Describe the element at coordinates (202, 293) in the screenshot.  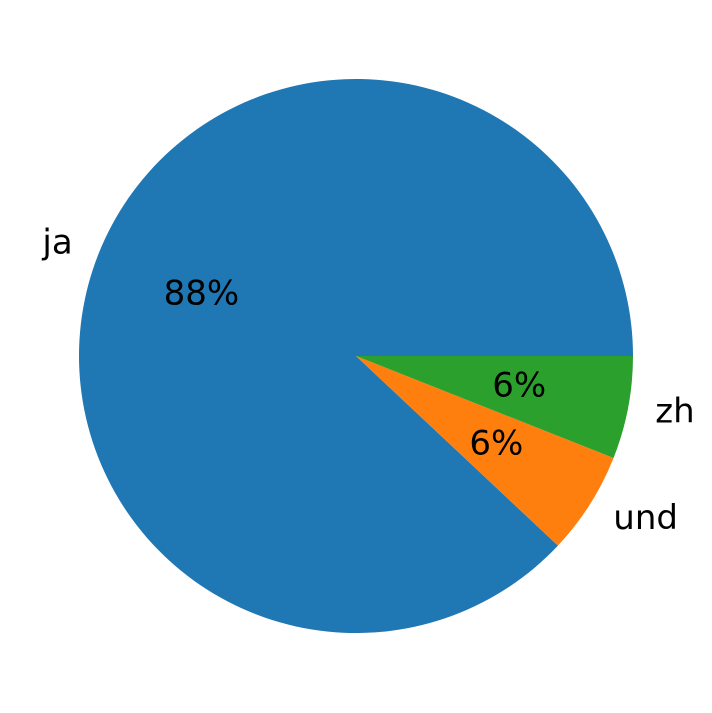
I see `percent-label: 88%` at that location.